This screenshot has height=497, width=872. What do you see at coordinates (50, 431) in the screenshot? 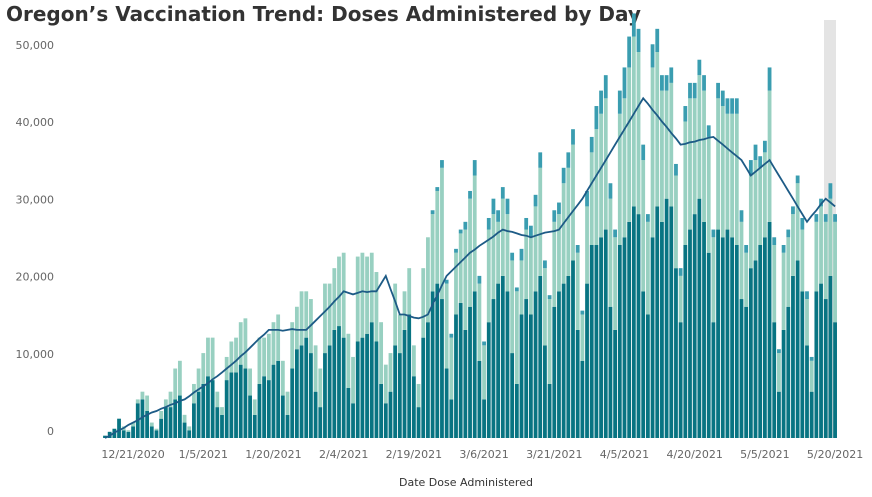
I see `y-tick-label: 0` at bounding box center [50, 431].